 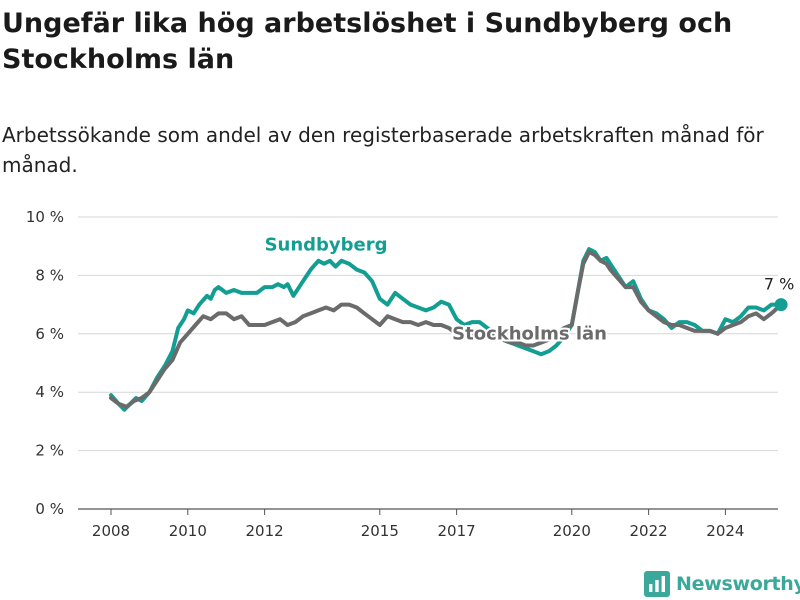 What do you see at coordinates (529, 334) in the screenshot?
I see `series-label-1: Stockholms län` at bounding box center [529, 334].